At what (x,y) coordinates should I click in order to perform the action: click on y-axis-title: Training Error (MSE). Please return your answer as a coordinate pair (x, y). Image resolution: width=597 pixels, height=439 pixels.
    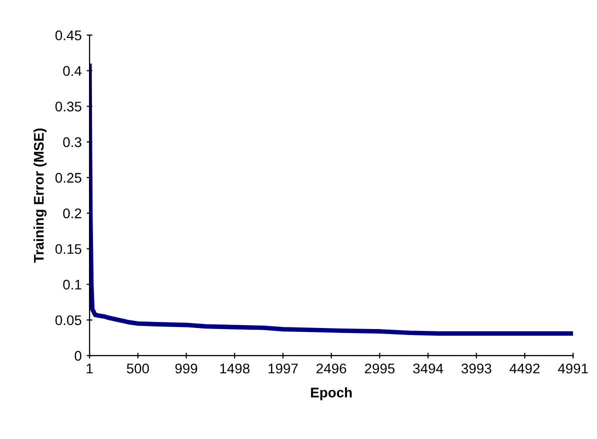
    Looking at the image, I should click on (40, 195).